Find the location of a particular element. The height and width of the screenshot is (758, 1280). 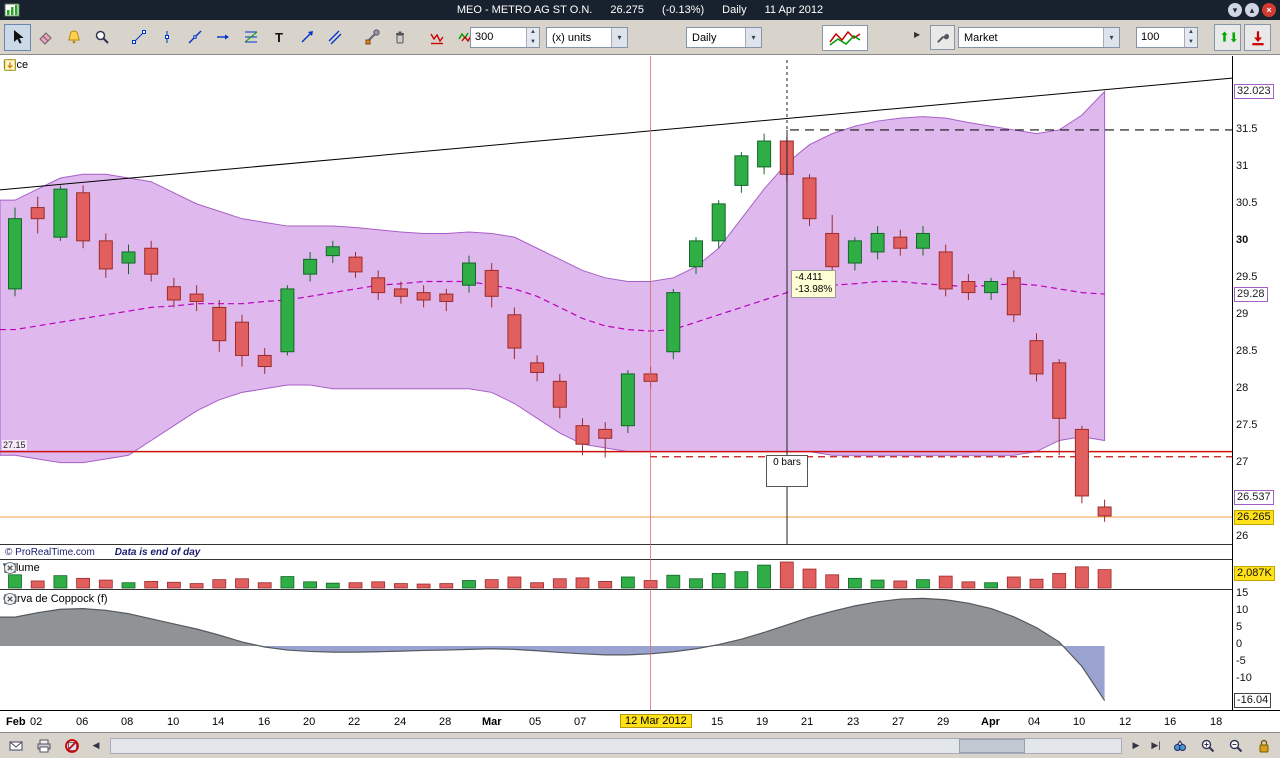

mini-chart-icon is located at coordinates (845, 38).